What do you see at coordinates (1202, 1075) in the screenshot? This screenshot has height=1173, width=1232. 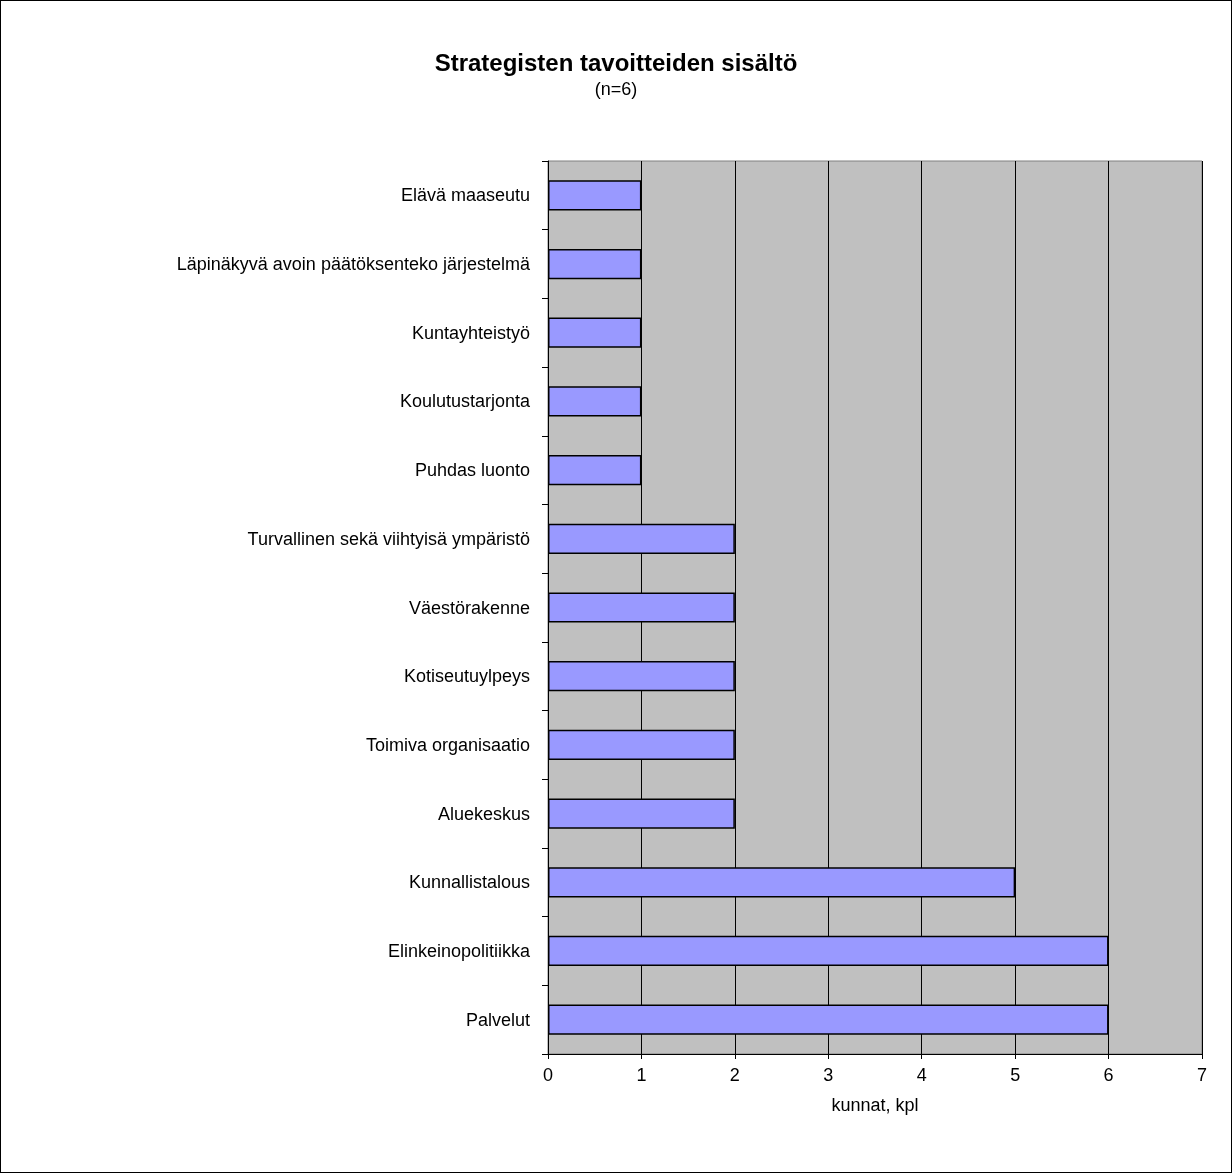 I see `x-tick-label: 7` at bounding box center [1202, 1075].